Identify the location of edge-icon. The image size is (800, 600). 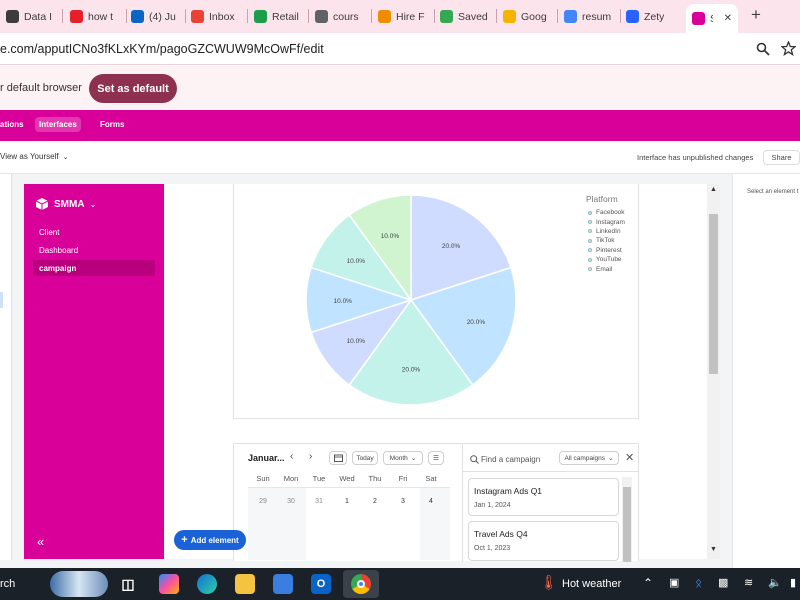
(207, 584).